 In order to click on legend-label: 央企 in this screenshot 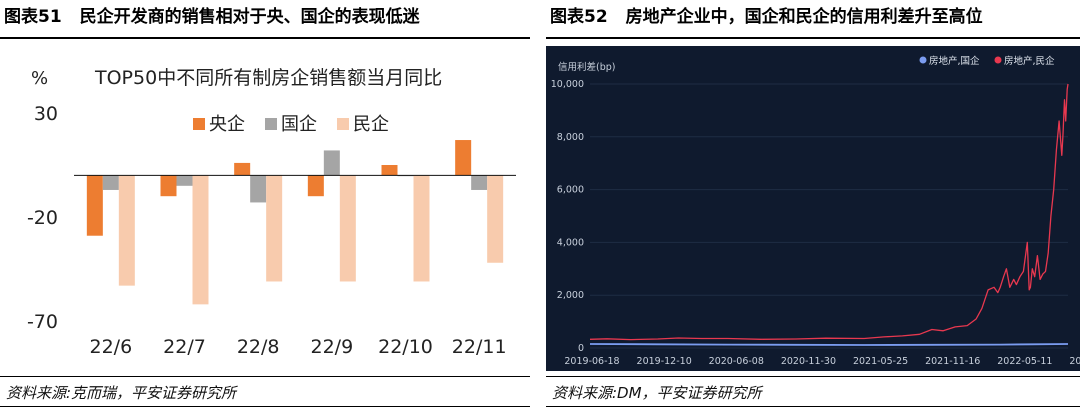, I will do `click(227, 124)`.